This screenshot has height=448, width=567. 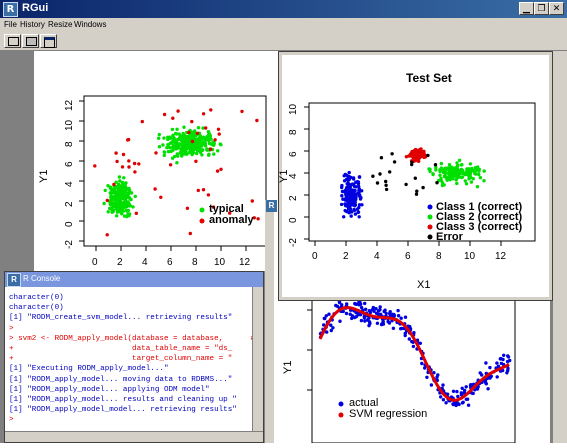 I want to click on legend-anomaly-marker, so click(x=202, y=221).